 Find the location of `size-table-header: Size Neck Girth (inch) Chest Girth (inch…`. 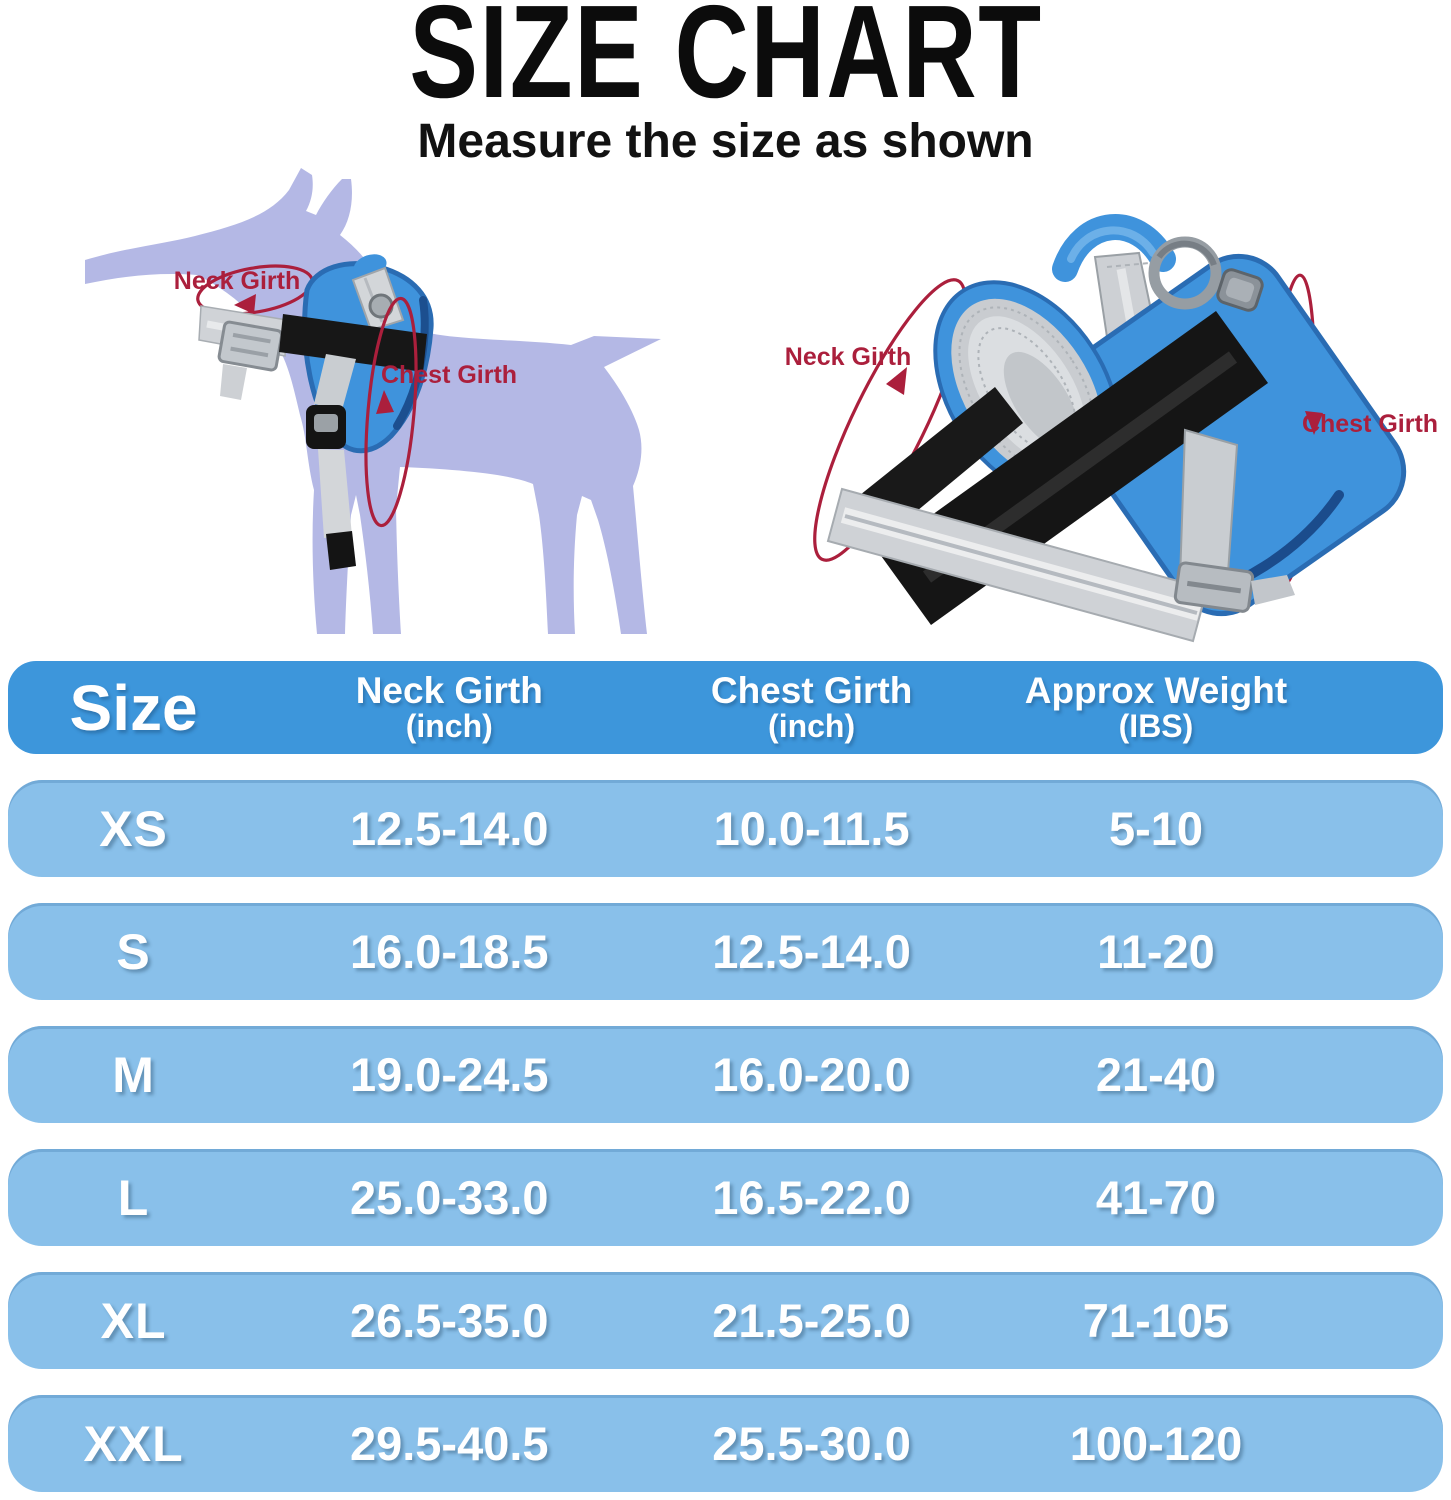

size-table-header: Size Neck Girth (inch) Chest Girth (inch… is located at coordinates (725, 707).